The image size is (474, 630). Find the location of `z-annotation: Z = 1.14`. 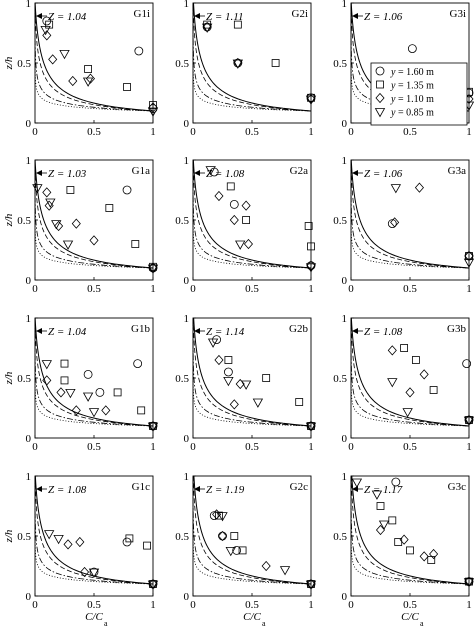

z-annotation: Z = 1.14 is located at coordinates (225, 332).